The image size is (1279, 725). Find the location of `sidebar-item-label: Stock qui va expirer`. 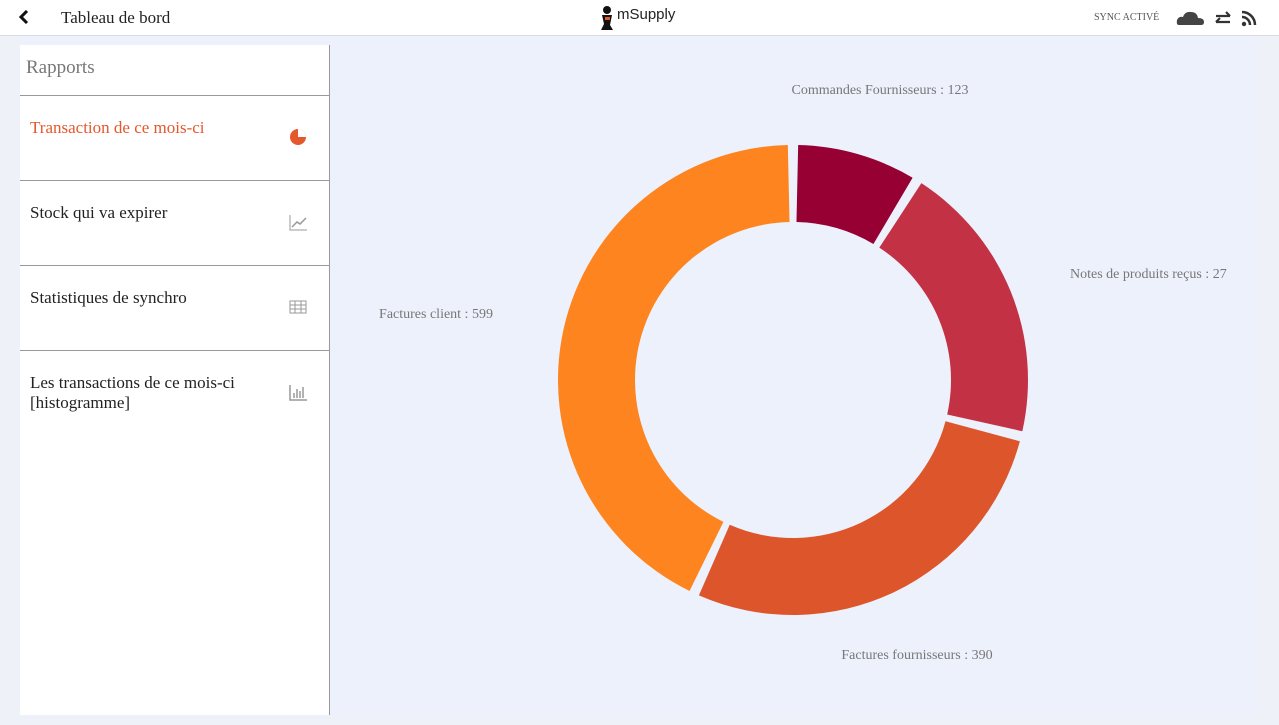

sidebar-item-label: Stock qui va expirer is located at coordinates (99, 212).